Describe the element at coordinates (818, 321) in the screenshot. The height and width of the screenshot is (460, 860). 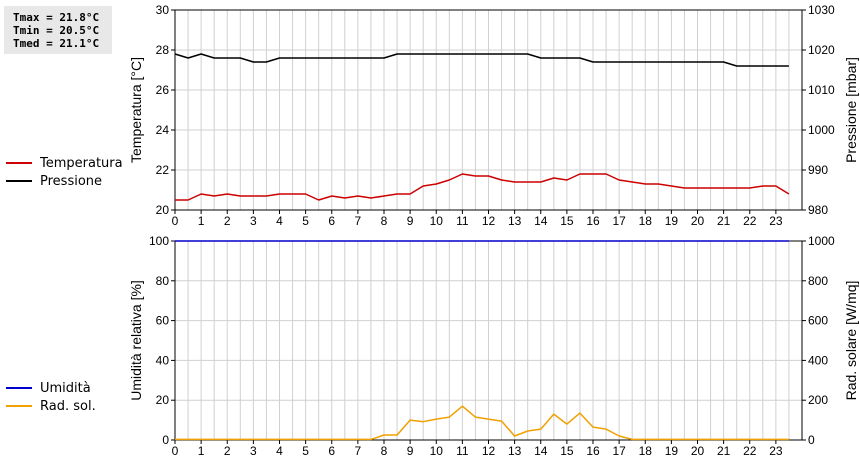
I see `y2-tick-label: 600` at that location.